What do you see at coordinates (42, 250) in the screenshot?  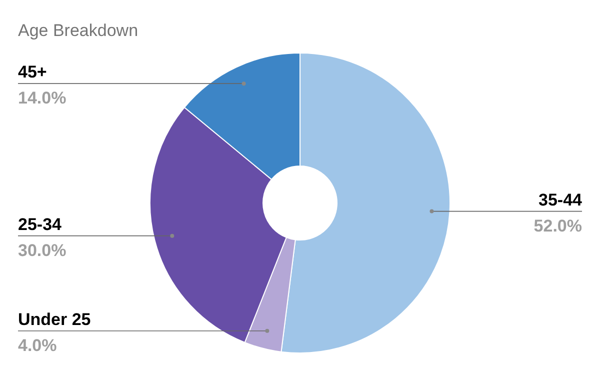 I see `data-label: 30.0%` at bounding box center [42, 250].